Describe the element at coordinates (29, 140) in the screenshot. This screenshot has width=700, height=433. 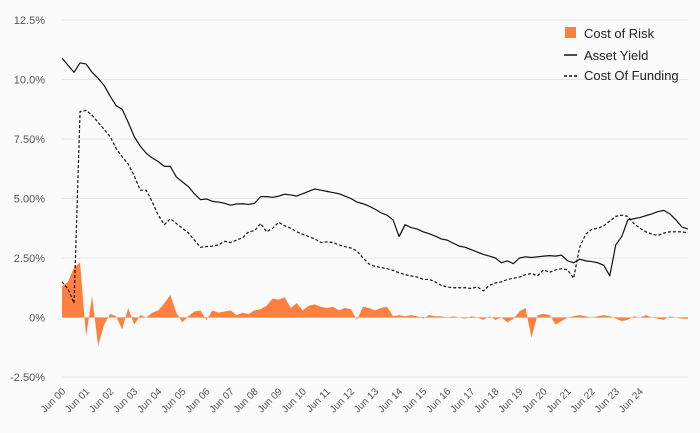
I see `y-tick-label: 7.50%` at that location.